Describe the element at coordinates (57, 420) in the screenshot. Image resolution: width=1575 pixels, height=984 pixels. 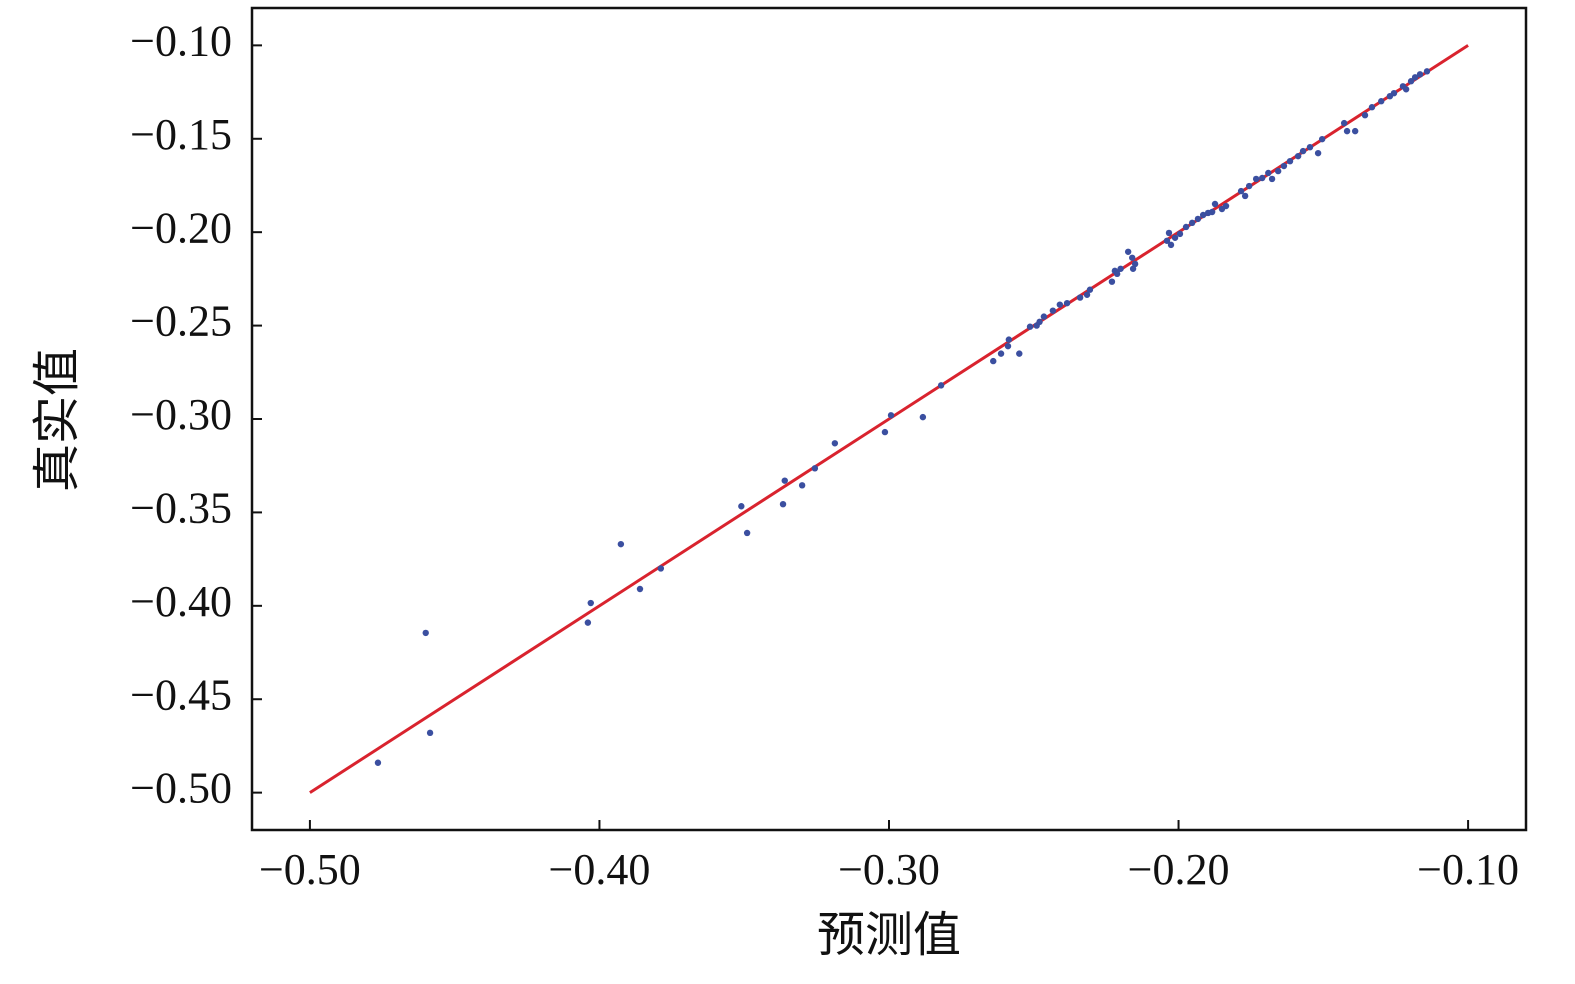
I see `y-axis-title: 真实值` at that location.